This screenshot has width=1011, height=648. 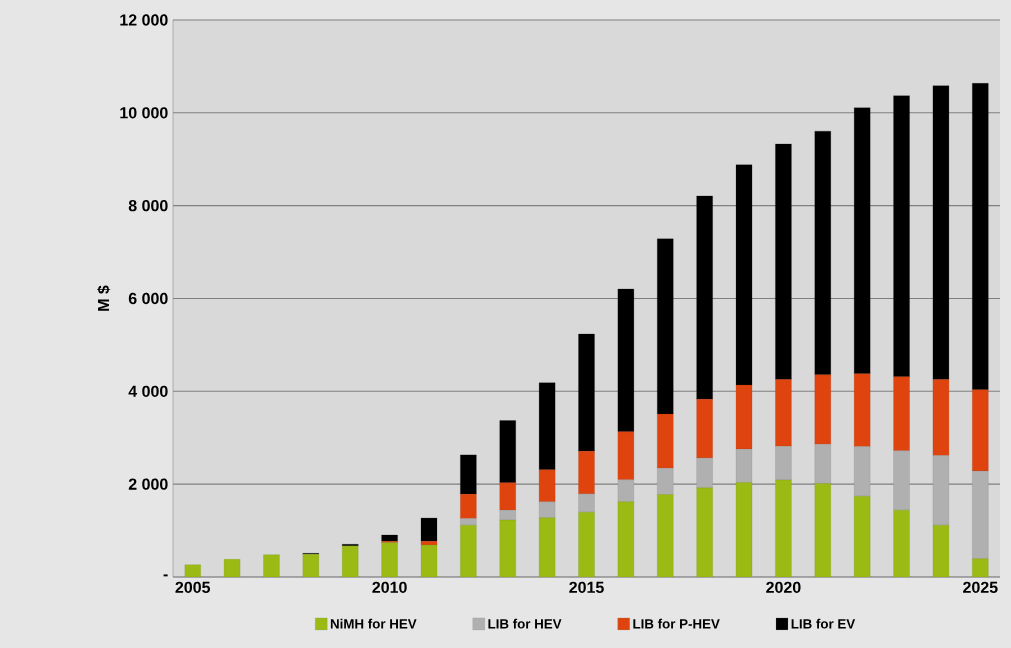 I want to click on y-tick-label: 10 000, so click(x=144, y=113).